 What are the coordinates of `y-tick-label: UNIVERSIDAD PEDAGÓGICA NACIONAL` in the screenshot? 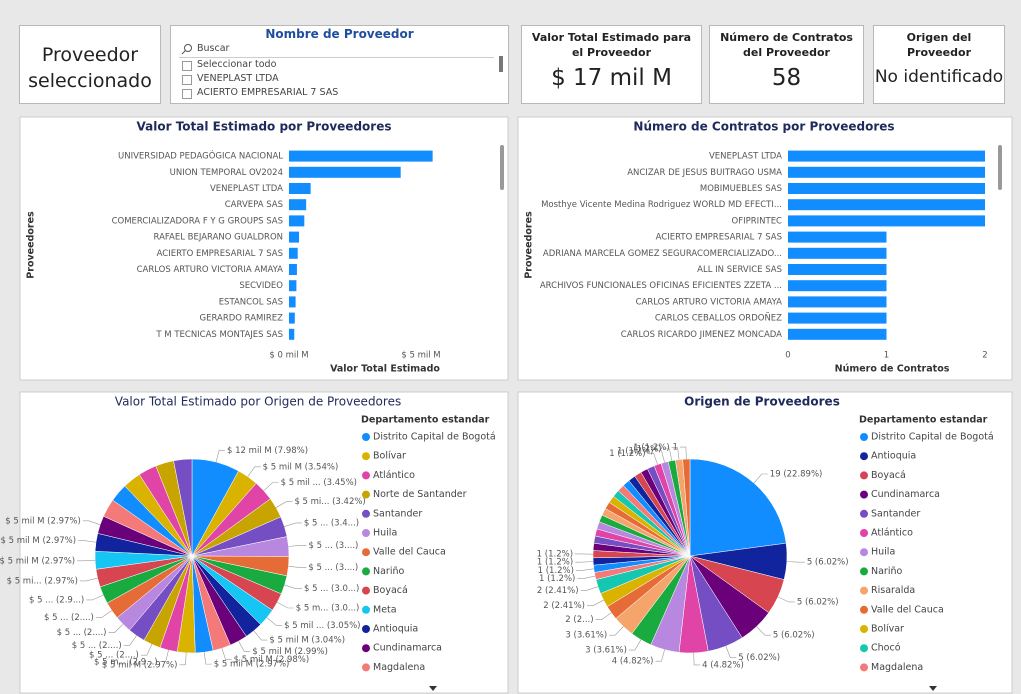 It's located at (200, 156).